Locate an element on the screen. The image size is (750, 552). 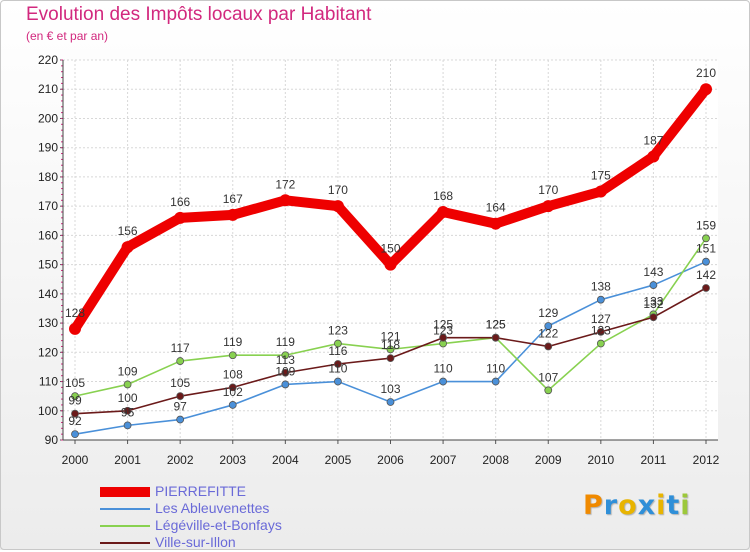
x-tick-label: 2008 is located at coordinates (495, 460).